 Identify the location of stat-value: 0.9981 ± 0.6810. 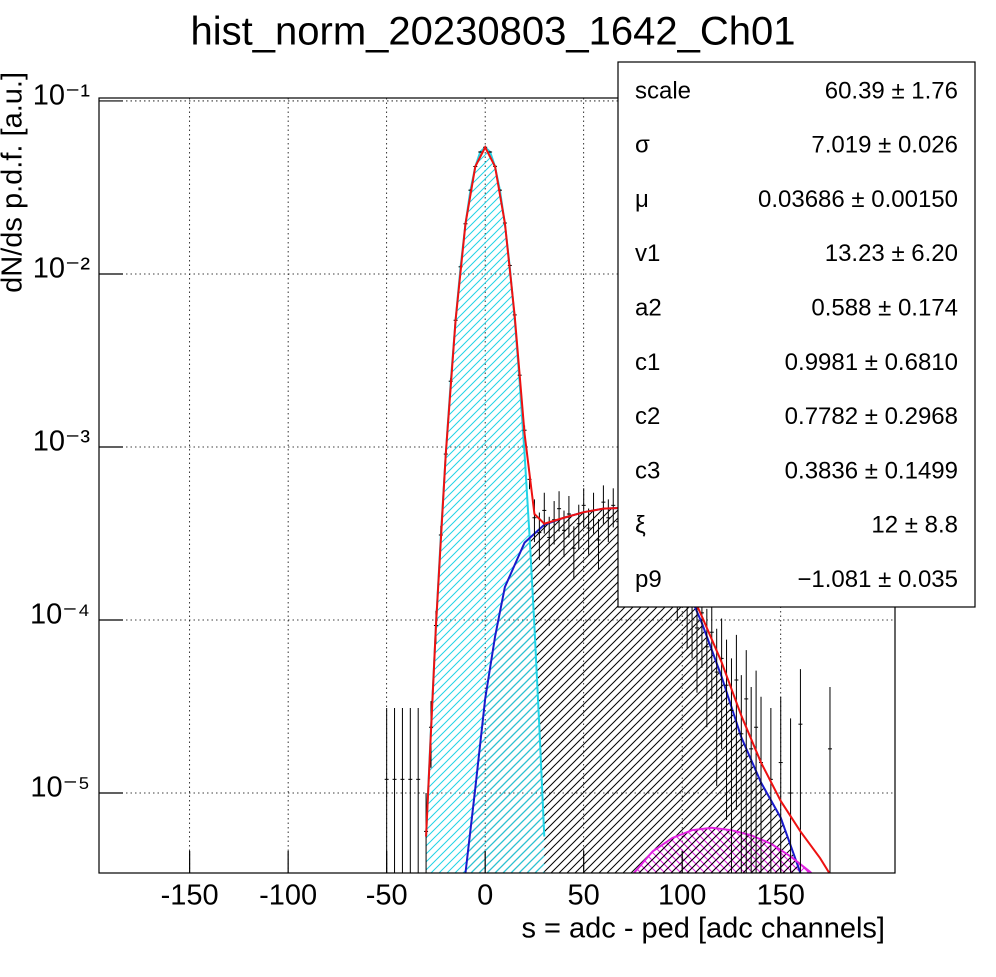
(871, 362).